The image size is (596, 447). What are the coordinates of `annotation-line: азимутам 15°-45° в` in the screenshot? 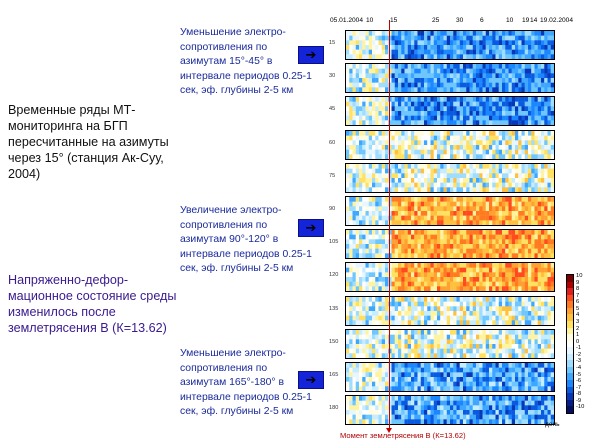 It's located at (226, 62).